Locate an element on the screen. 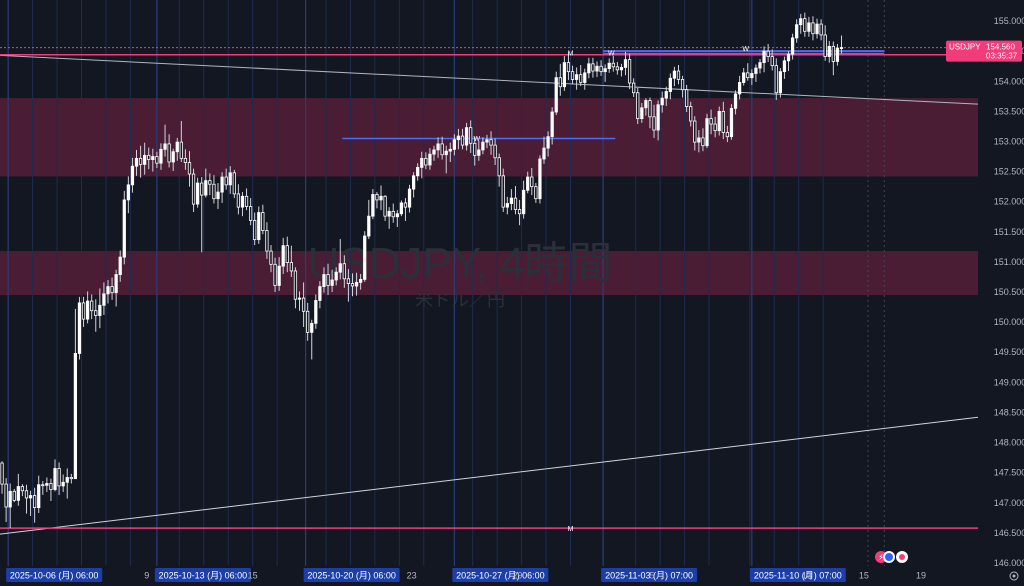 This screenshot has height=586, width=1024. price-tick-label: 154.000 is located at coordinates (1009, 81).